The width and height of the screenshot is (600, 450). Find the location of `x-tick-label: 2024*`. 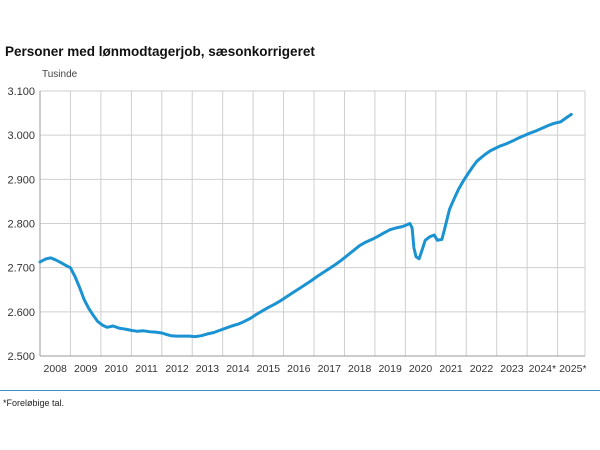

x-tick-label: 2024* is located at coordinates (542, 369).